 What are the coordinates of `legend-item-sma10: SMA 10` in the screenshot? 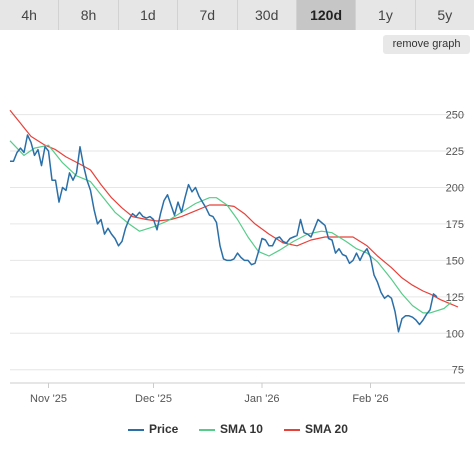 It's located at (231, 429).